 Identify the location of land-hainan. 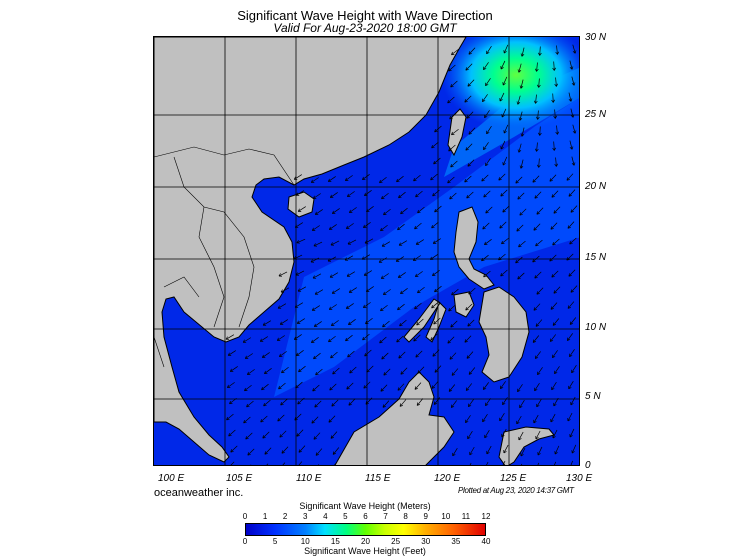
(301, 204).